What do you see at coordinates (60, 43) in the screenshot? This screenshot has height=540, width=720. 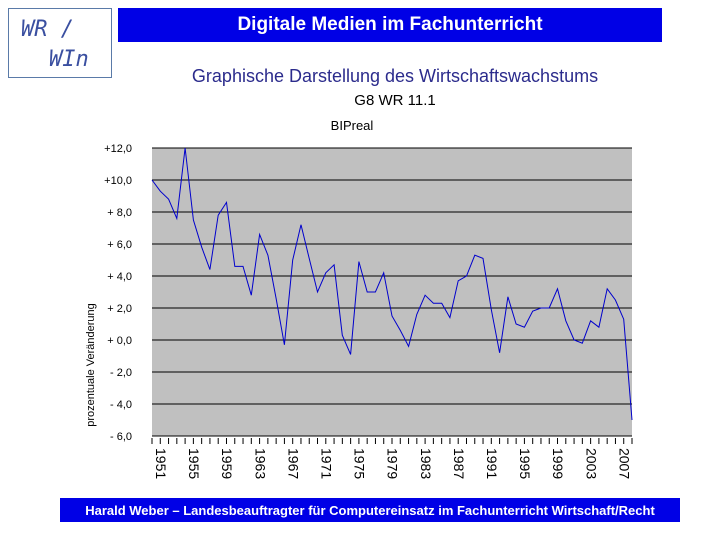 I see `logo: WR / WIn` at bounding box center [60, 43].